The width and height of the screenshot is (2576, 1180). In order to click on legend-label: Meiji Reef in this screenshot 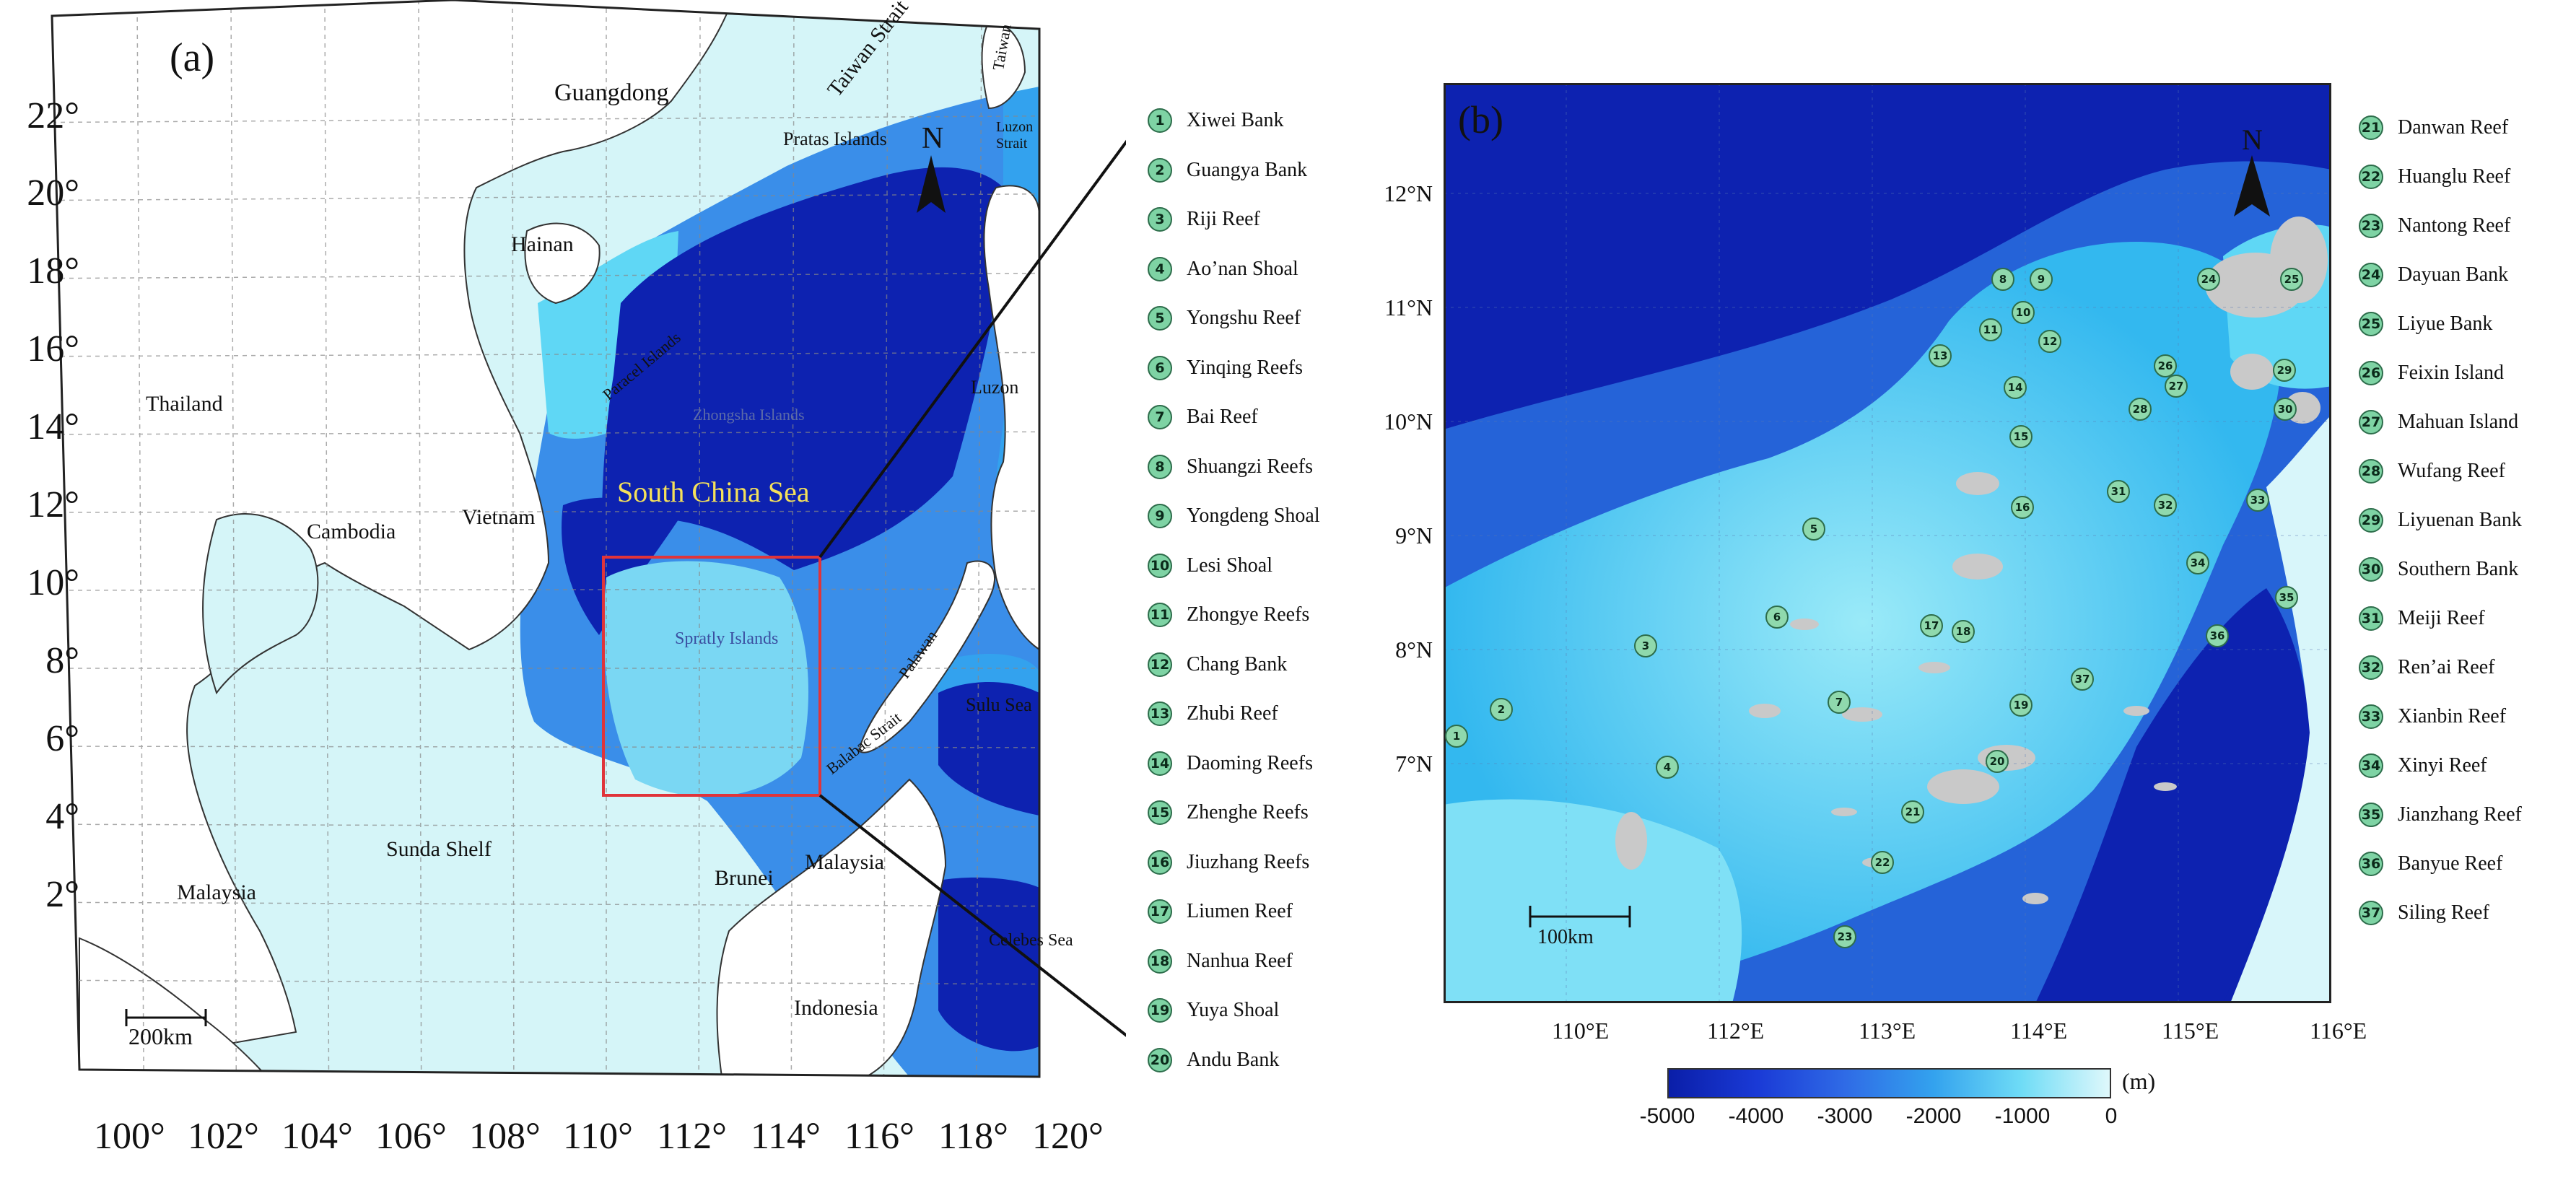, I will do `click(2441, 618)`.